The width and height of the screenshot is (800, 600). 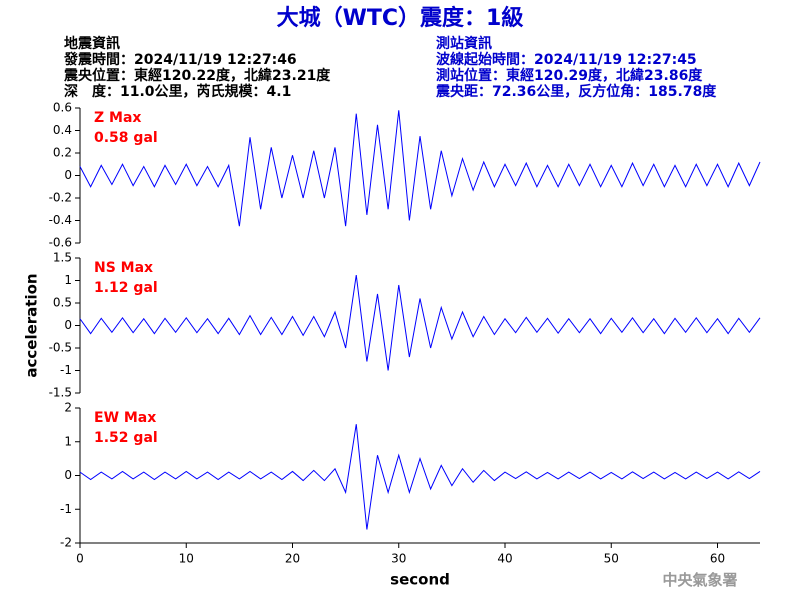 What do you see at coordinates (66, 543) in the screenshot?
I see `y-tick-label: -2` at bounding box center [66, 543].